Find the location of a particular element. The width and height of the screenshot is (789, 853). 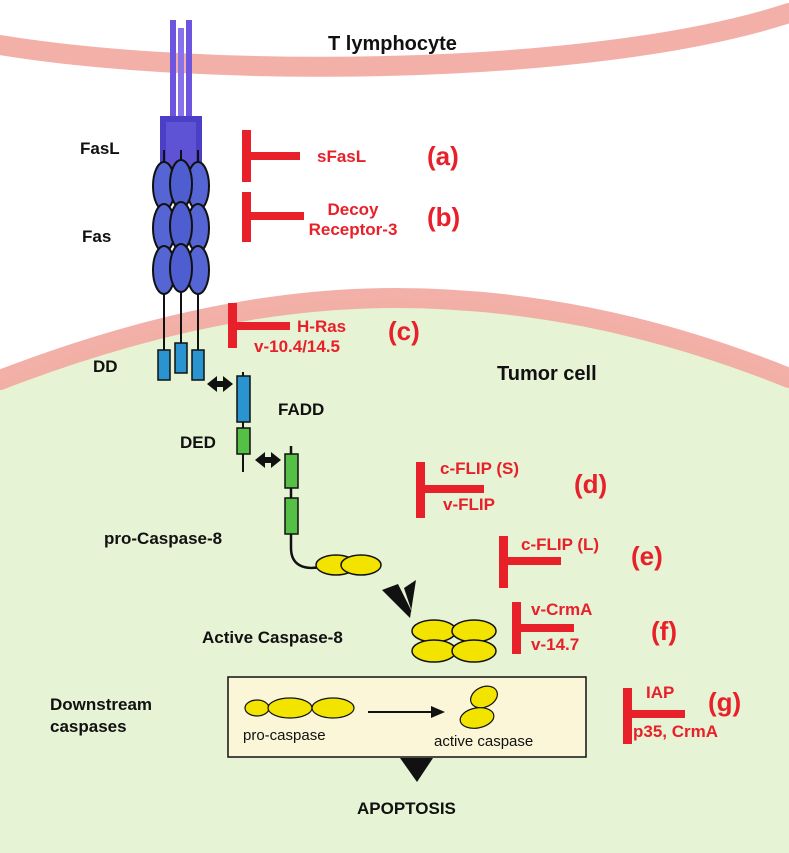

inhibitor-d-name-line2: v-FLIP is located at coordinates (469, 504).